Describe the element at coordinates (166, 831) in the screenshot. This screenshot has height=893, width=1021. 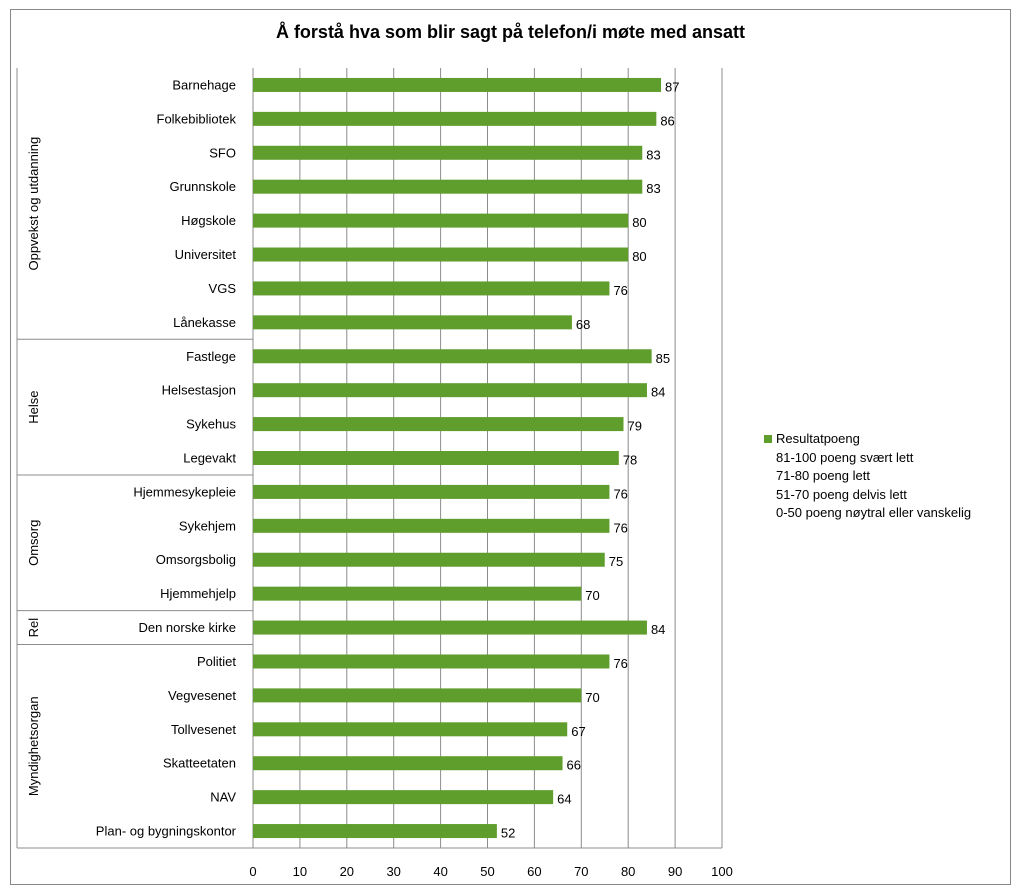
I see `category-label: Plan- og bygningskontor` at that location.